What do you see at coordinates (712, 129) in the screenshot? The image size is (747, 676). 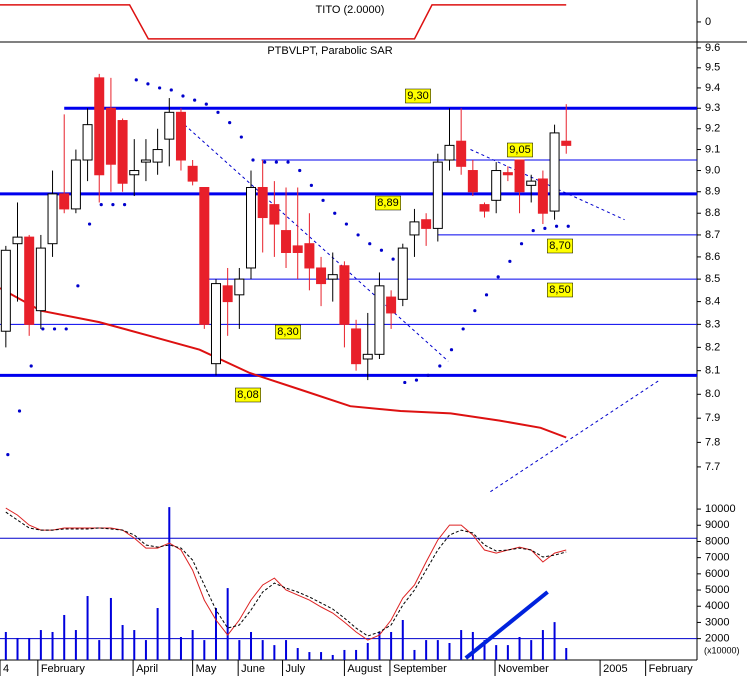 I see `y-tick-label: 9.2` at bounding box center [712, 129].